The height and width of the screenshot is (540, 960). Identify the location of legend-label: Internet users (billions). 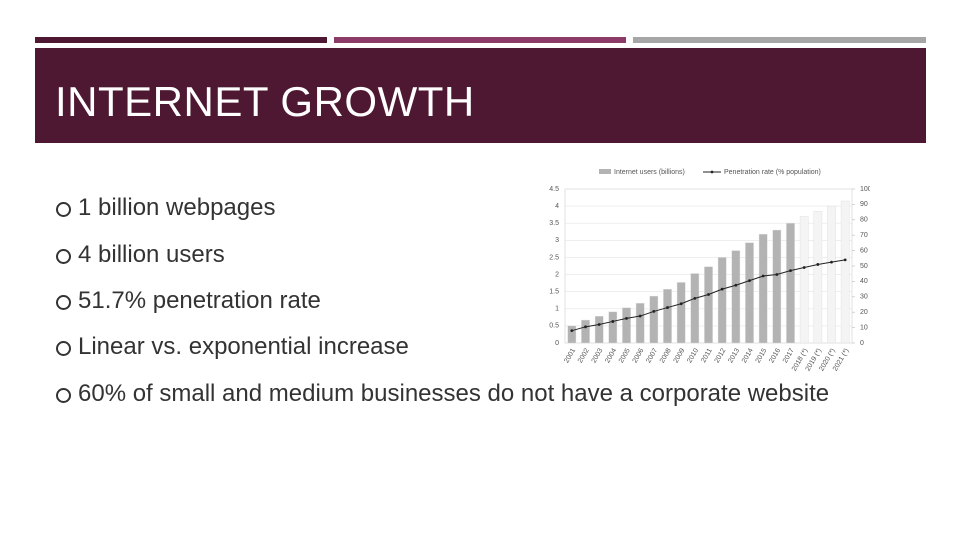
(649, 172).